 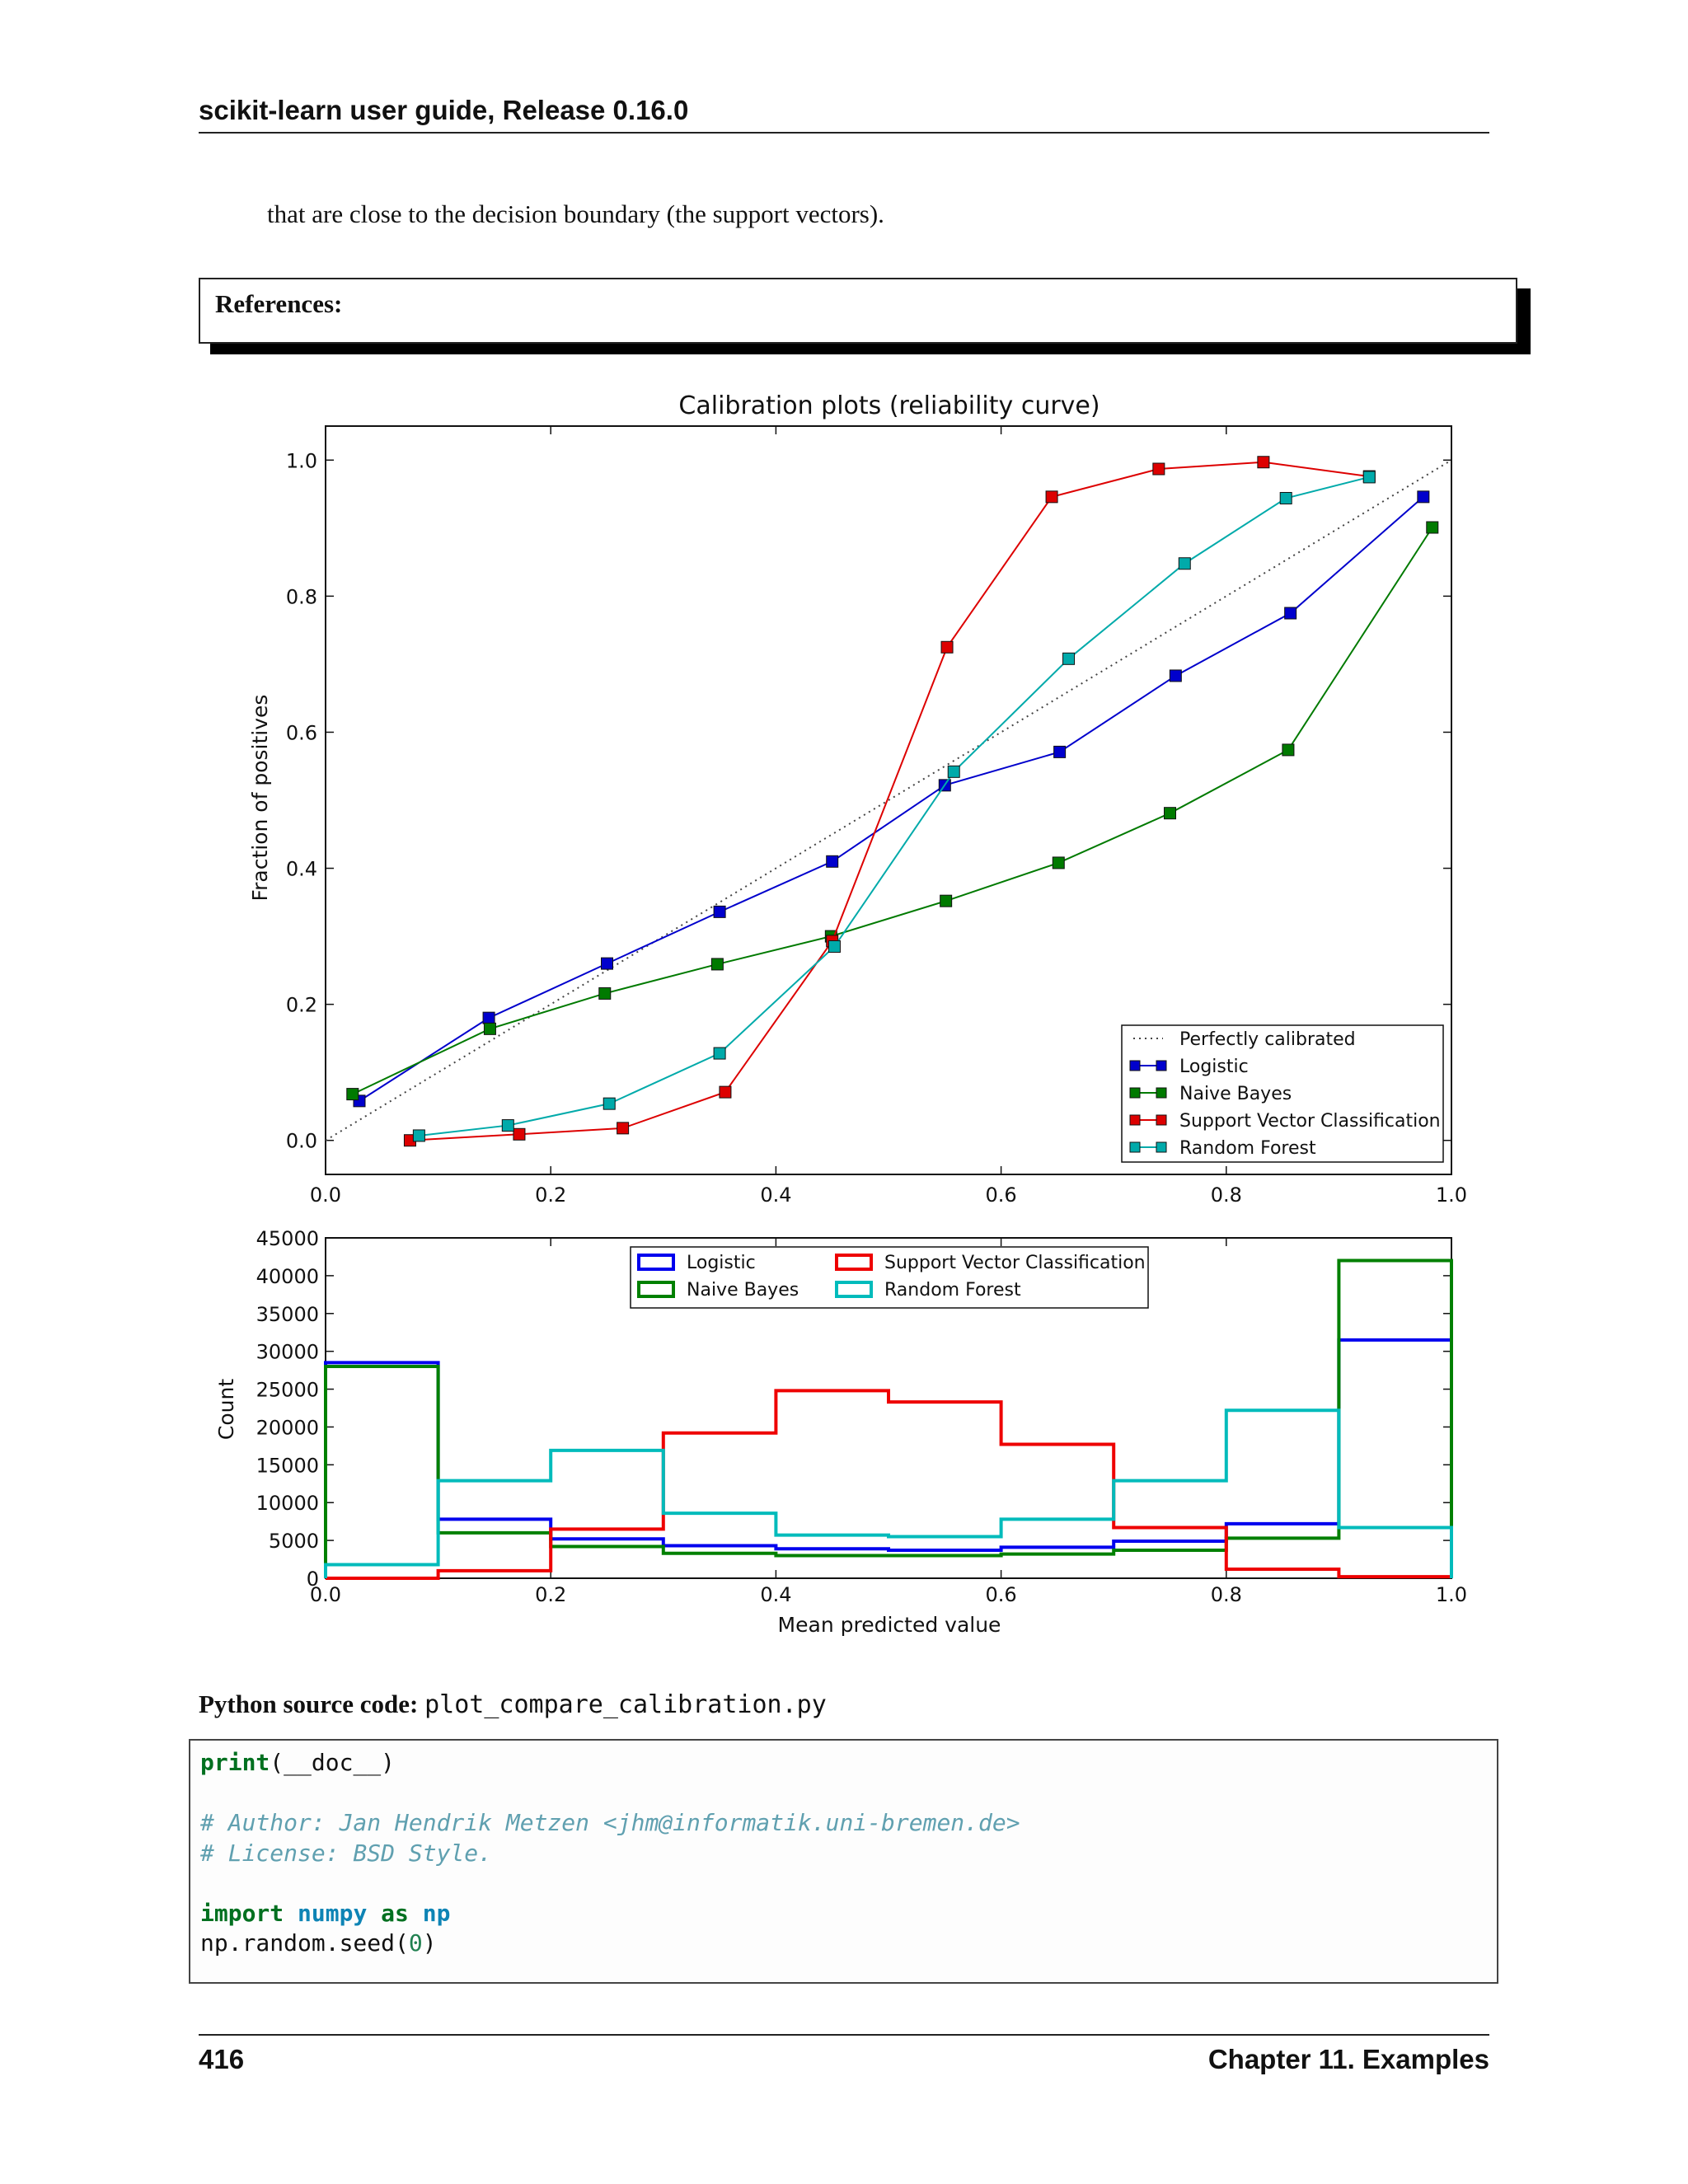 I want to click on y-tick-label: 45000, so click(x=287, y=1238).